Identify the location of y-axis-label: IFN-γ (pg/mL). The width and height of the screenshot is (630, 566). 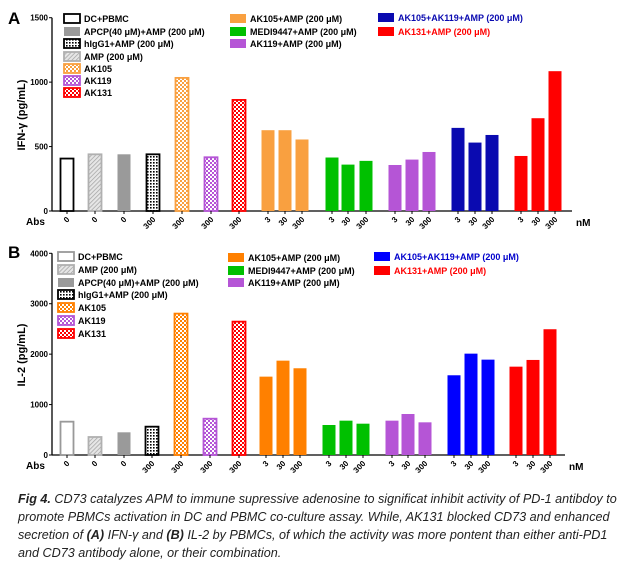
(22, 114).